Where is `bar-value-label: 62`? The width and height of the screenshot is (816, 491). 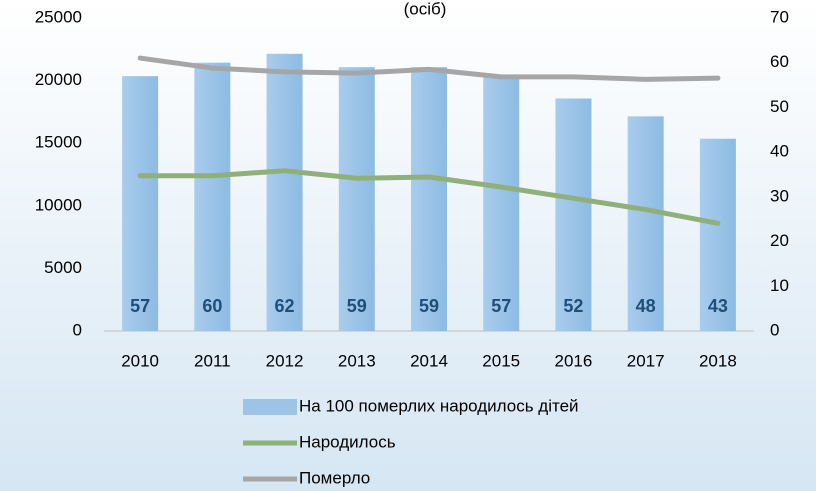
bar-value-label: 62 is located at coordinates (285, 306).